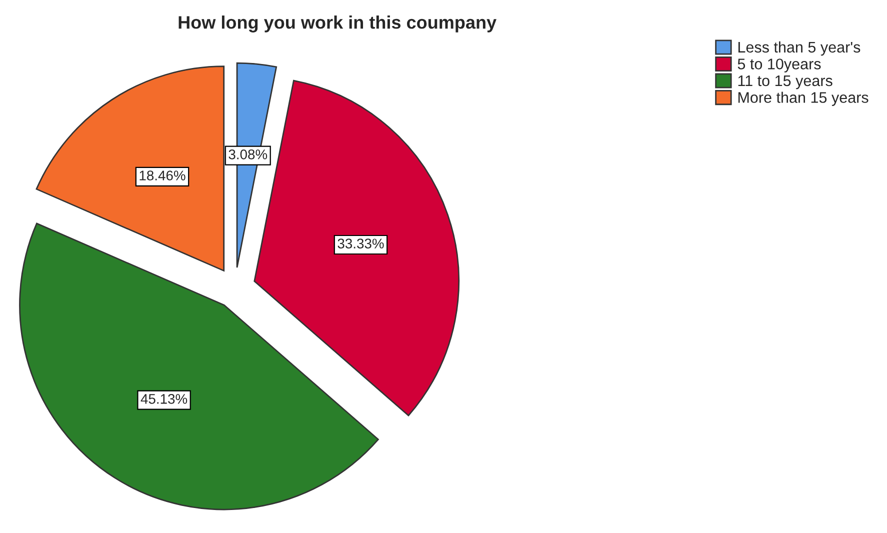 The width and height of the screenshot is (887, 533). I want to click on data-label: 45.13%, so click(164, 399).